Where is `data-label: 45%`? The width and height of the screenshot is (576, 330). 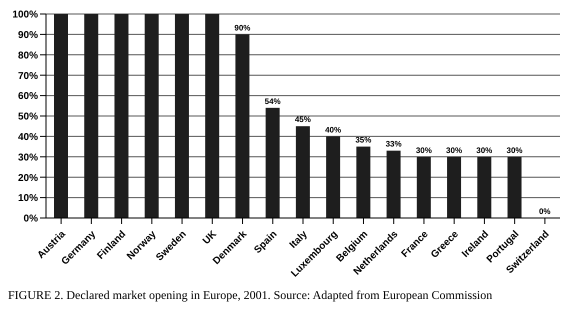
data-label: 45% is located at coordinates (302, 119).